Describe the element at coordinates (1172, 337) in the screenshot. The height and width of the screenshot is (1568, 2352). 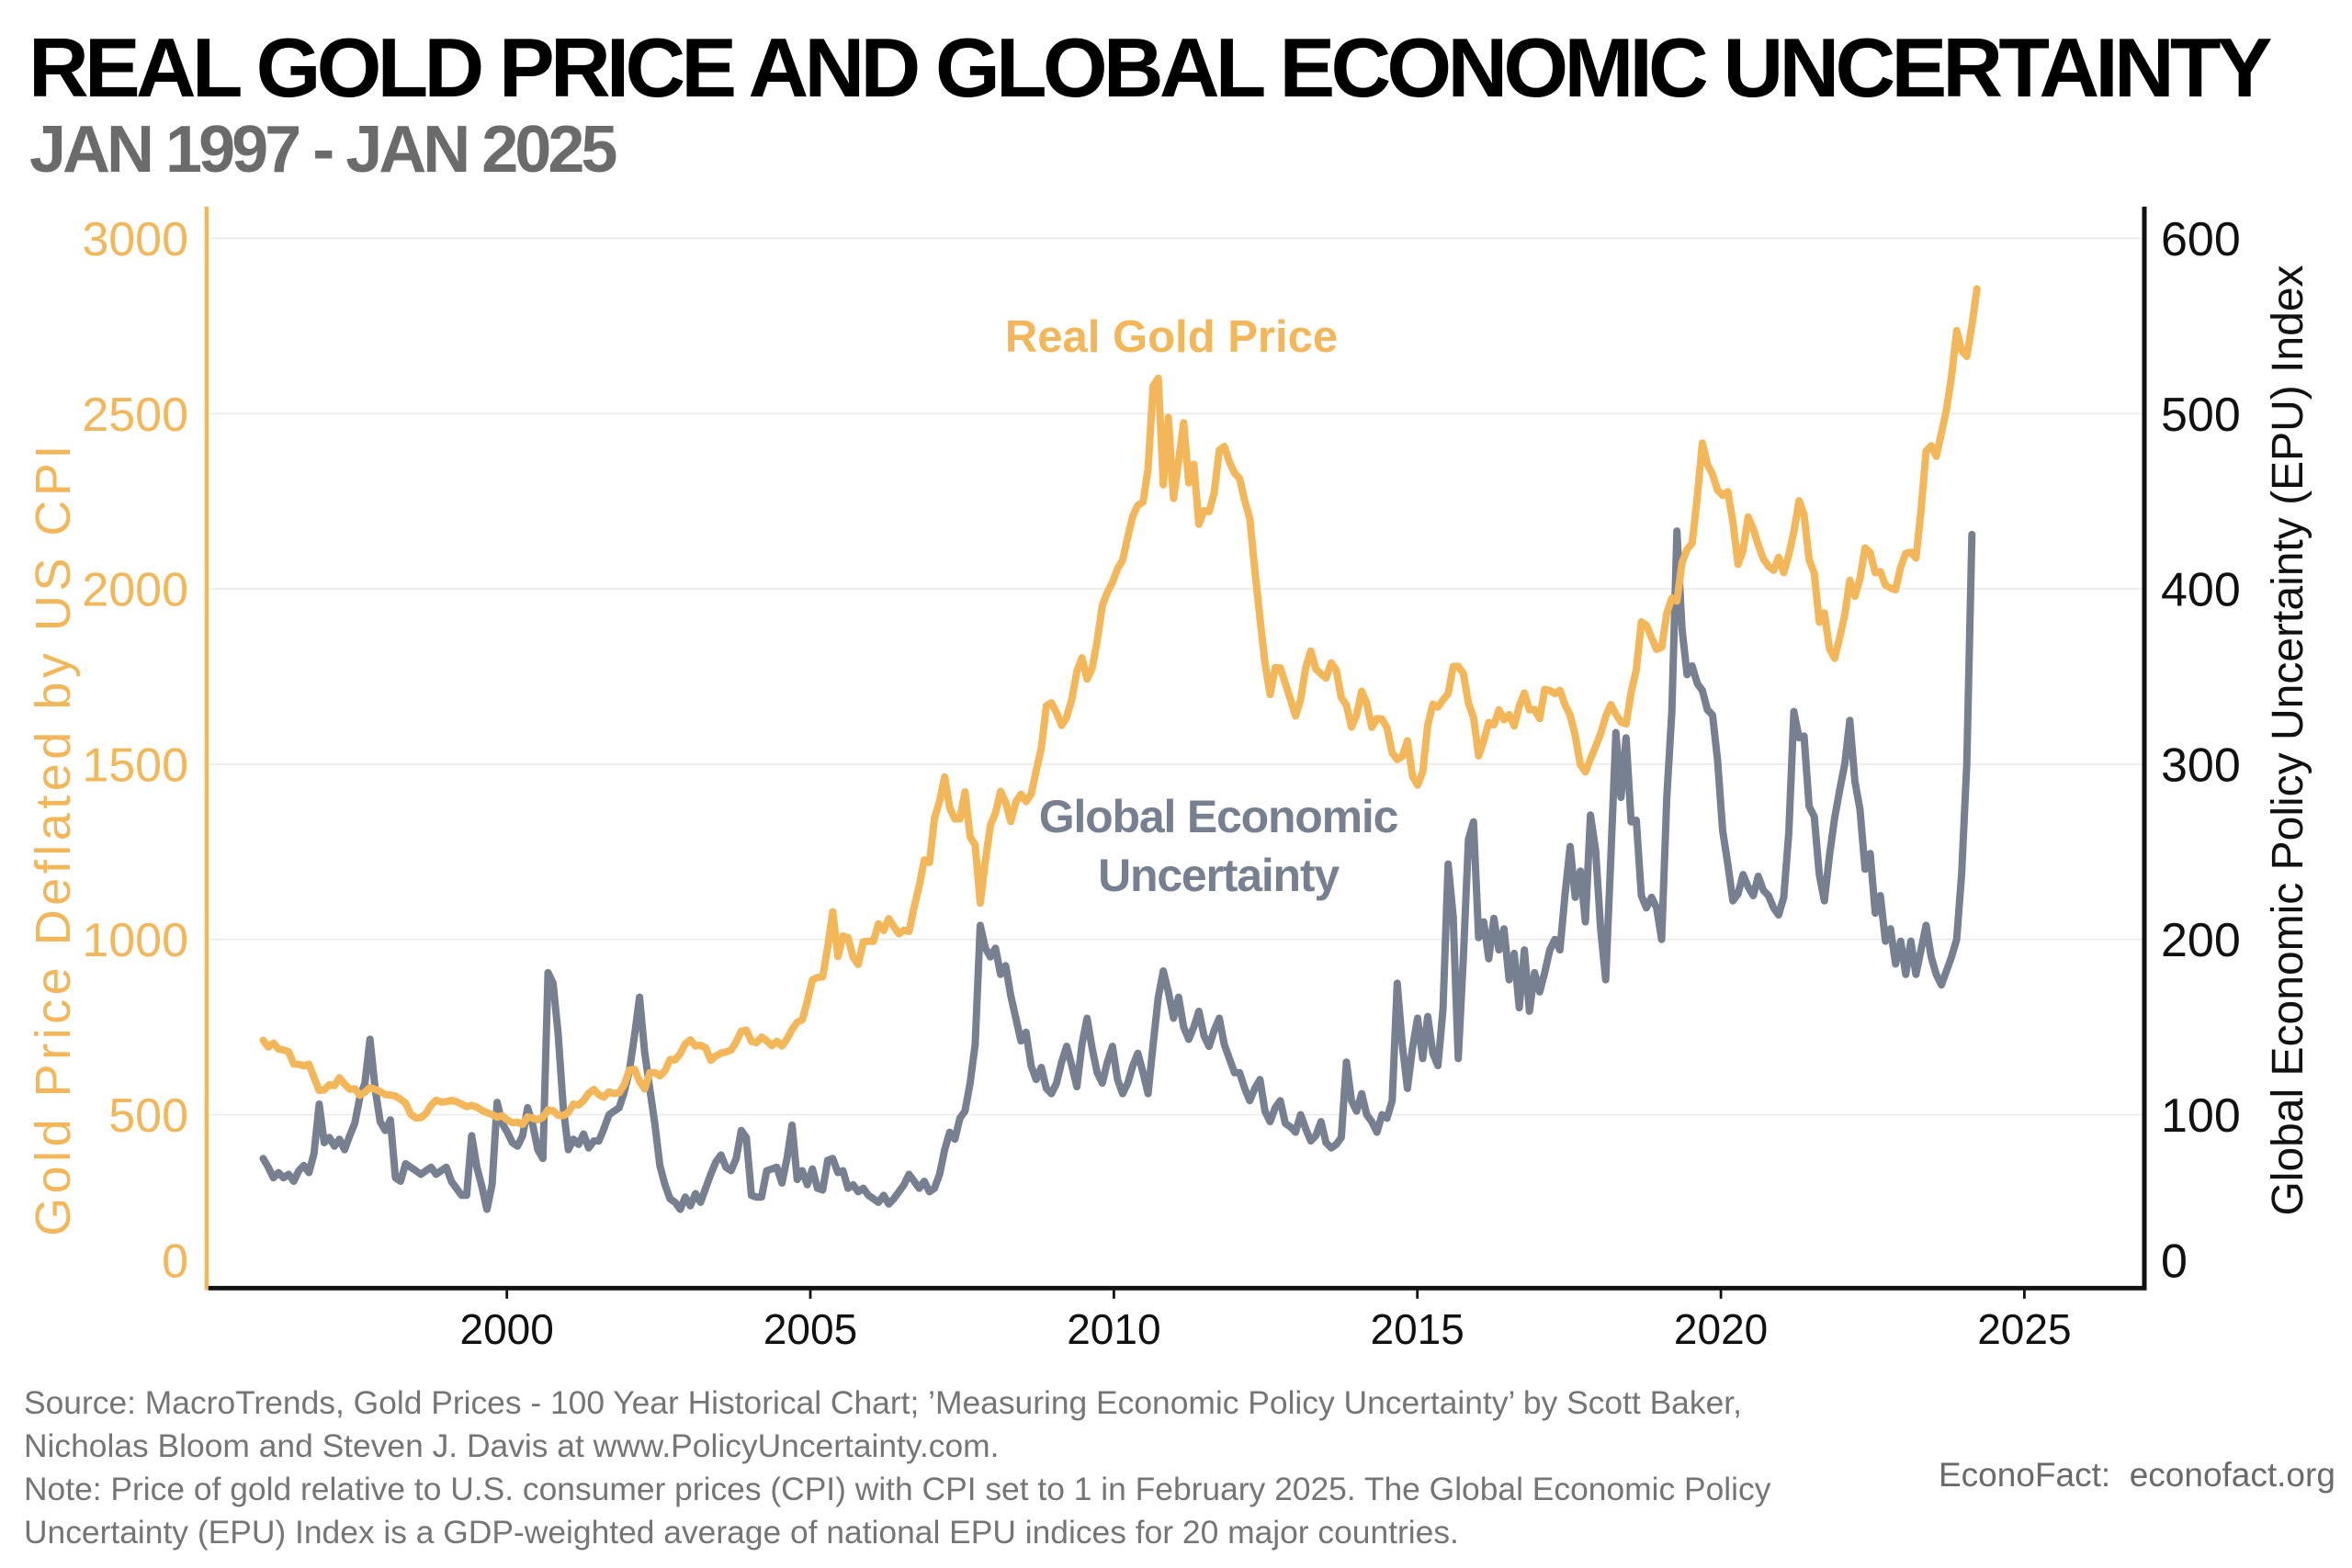
I see `svg-text: Real Gold Price` at that location.